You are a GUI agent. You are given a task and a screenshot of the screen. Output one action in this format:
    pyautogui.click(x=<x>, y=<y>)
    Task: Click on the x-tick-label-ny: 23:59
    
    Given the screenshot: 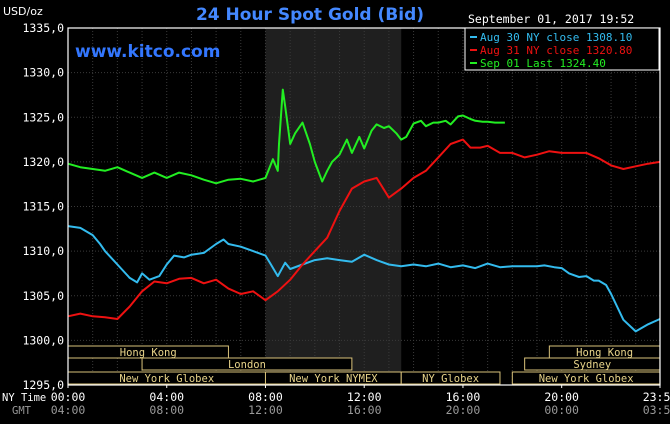 What is the action you would take?
    pyautogui.click(x=656, y=397)
    